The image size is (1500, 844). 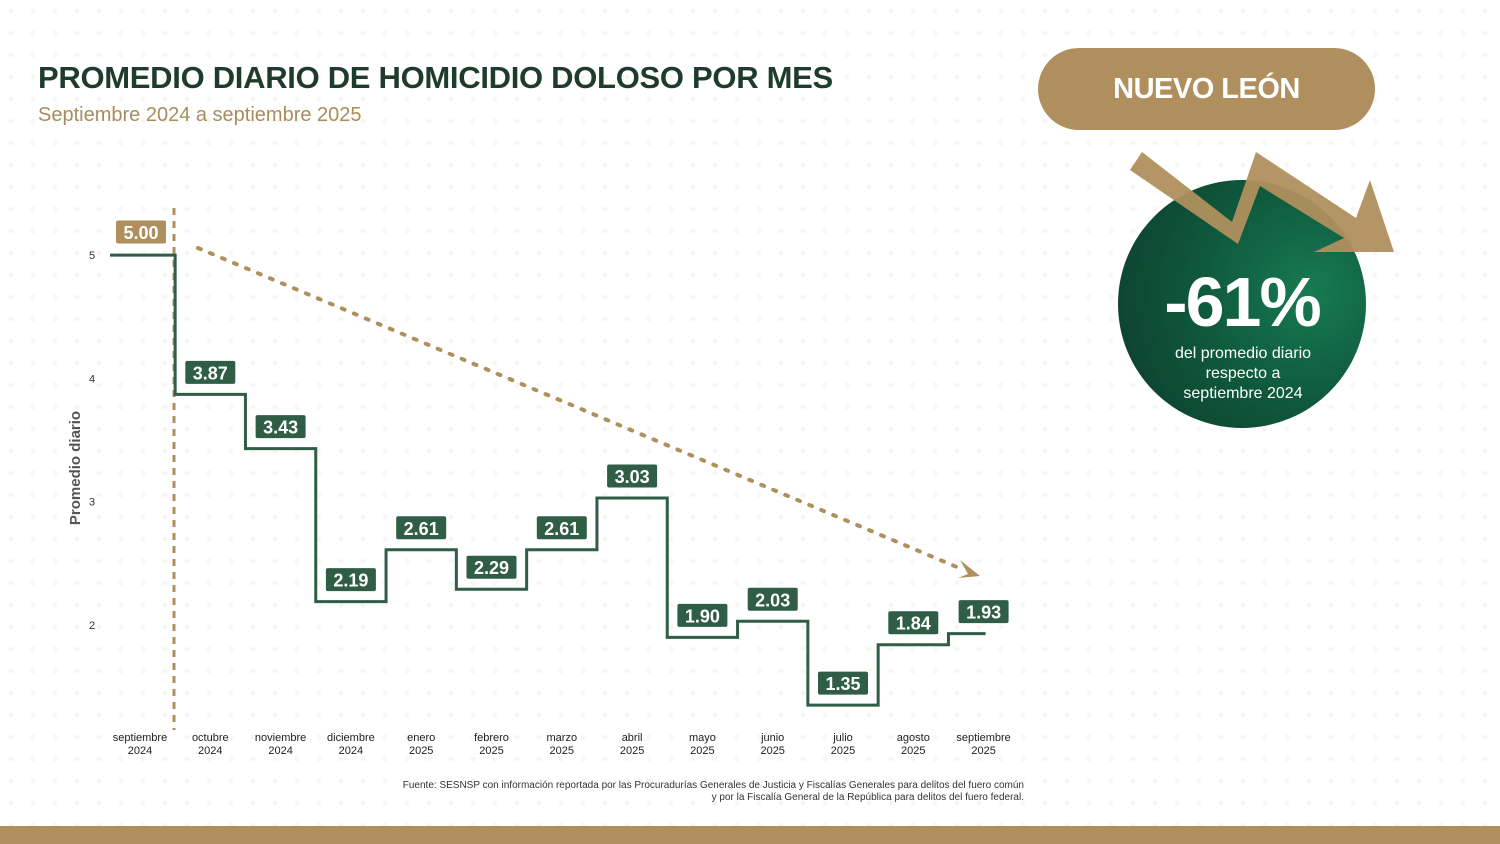 What do you see at coordinates (200, 115) in the screenshot?
I see `page-subtitle: Septiembre 2024 a septiembre 2025` at bounding box center [200, 115].